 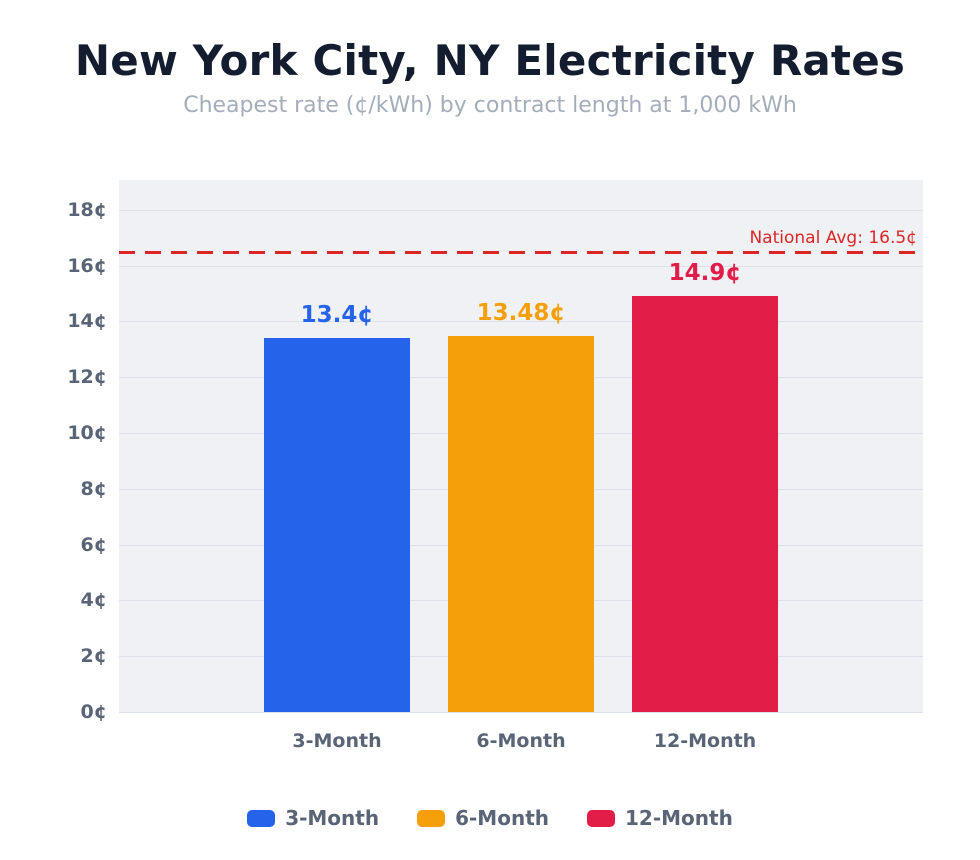 I want to click on y-tick-label: 6¢, so click(x=93, y=544).